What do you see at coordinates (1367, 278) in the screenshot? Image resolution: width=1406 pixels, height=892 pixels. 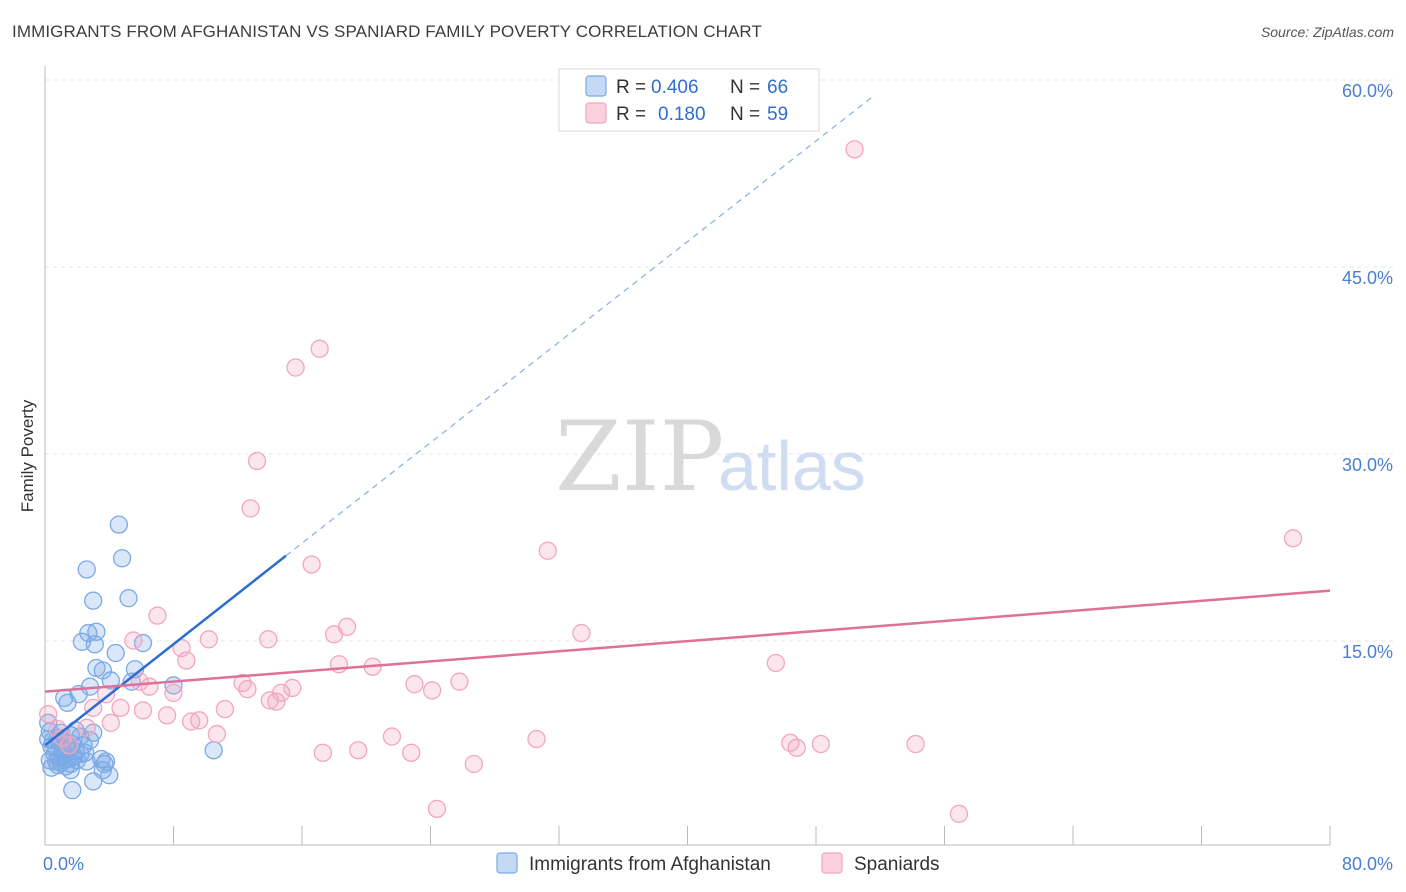 I see `y-tick-label-45: 45.0%` at bounding box center [1367, 278].